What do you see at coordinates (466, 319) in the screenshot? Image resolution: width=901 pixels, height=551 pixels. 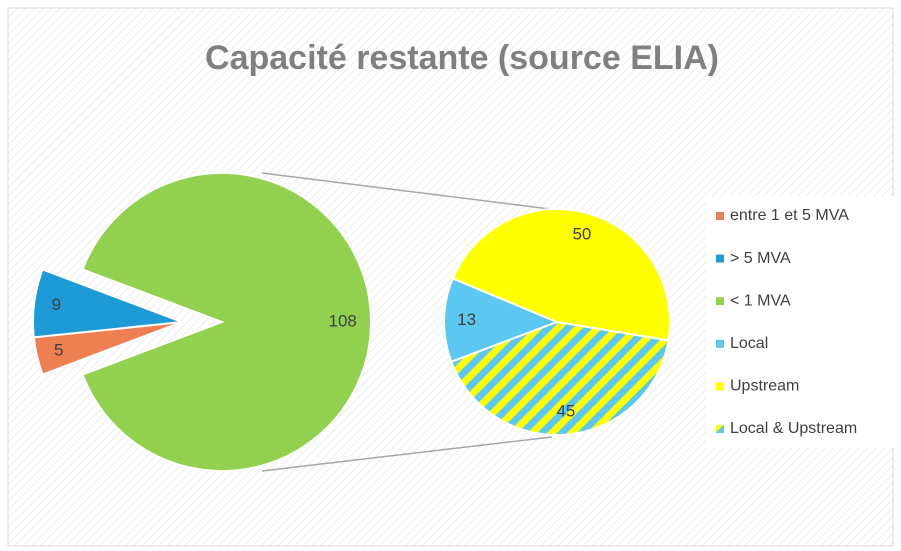 I see `data-label: 13` at bounding box center [466, 319].